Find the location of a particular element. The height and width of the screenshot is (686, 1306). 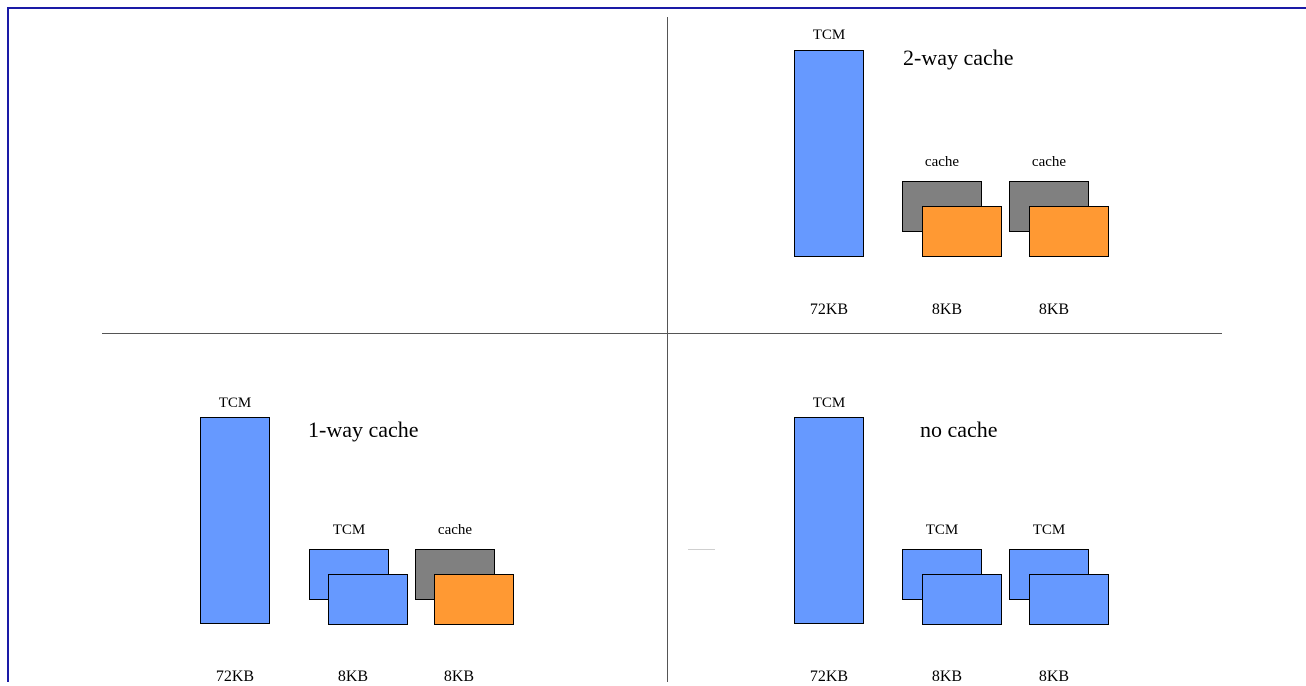

horizontal-divider is located at coordinates (662, 333).